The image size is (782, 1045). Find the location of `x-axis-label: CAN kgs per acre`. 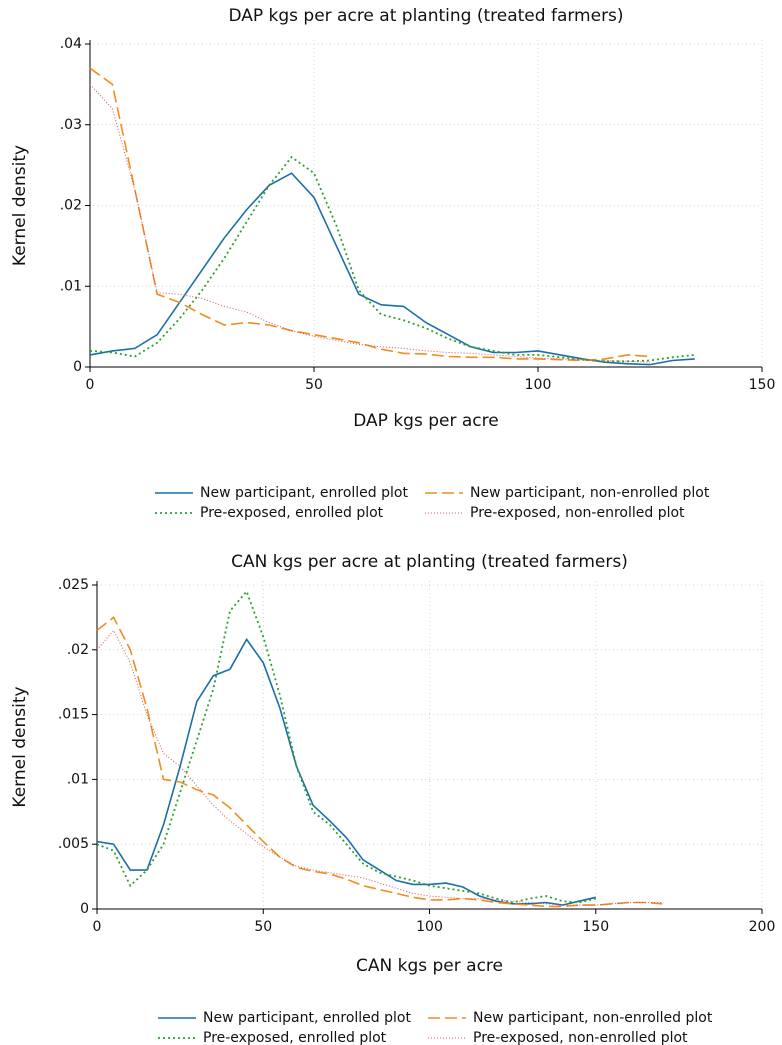

x-axis-label: CAN kgs per acre is located at coordinates (429, 966).